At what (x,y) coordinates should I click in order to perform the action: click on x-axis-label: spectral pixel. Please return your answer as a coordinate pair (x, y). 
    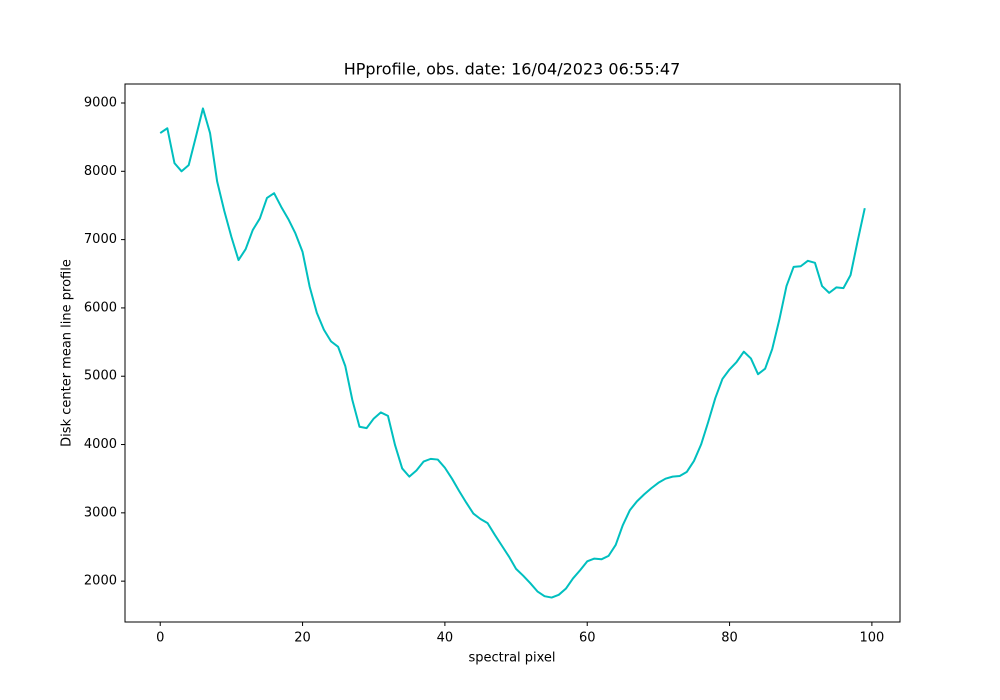
    Looking at the image, I should click on (511, 658).